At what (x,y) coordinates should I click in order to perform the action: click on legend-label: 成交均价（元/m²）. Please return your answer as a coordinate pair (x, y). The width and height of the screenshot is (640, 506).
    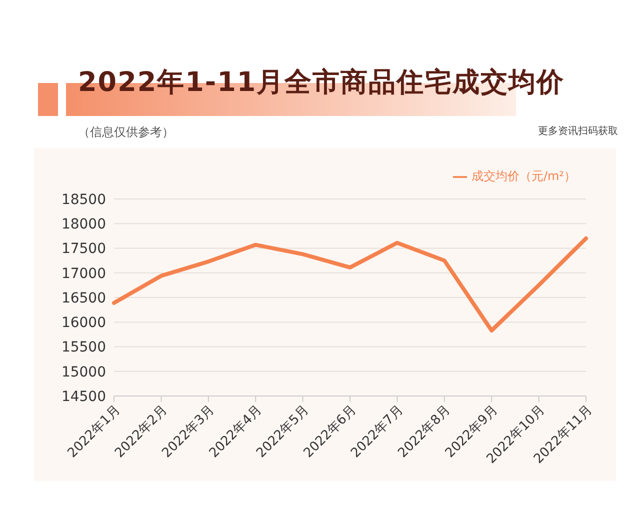
    Looking at the image, I should click on (523, 176).